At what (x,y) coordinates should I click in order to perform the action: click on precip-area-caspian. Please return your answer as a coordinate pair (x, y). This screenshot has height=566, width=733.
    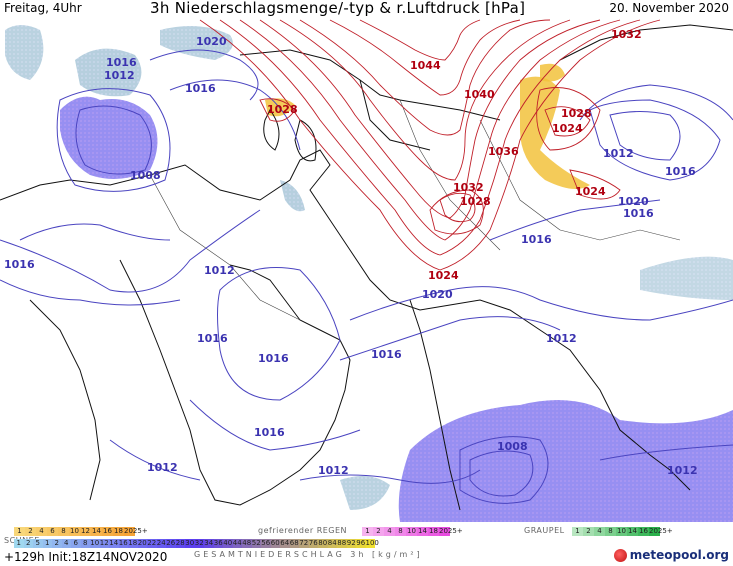
    Looking at the image, I should click on (292, 196).